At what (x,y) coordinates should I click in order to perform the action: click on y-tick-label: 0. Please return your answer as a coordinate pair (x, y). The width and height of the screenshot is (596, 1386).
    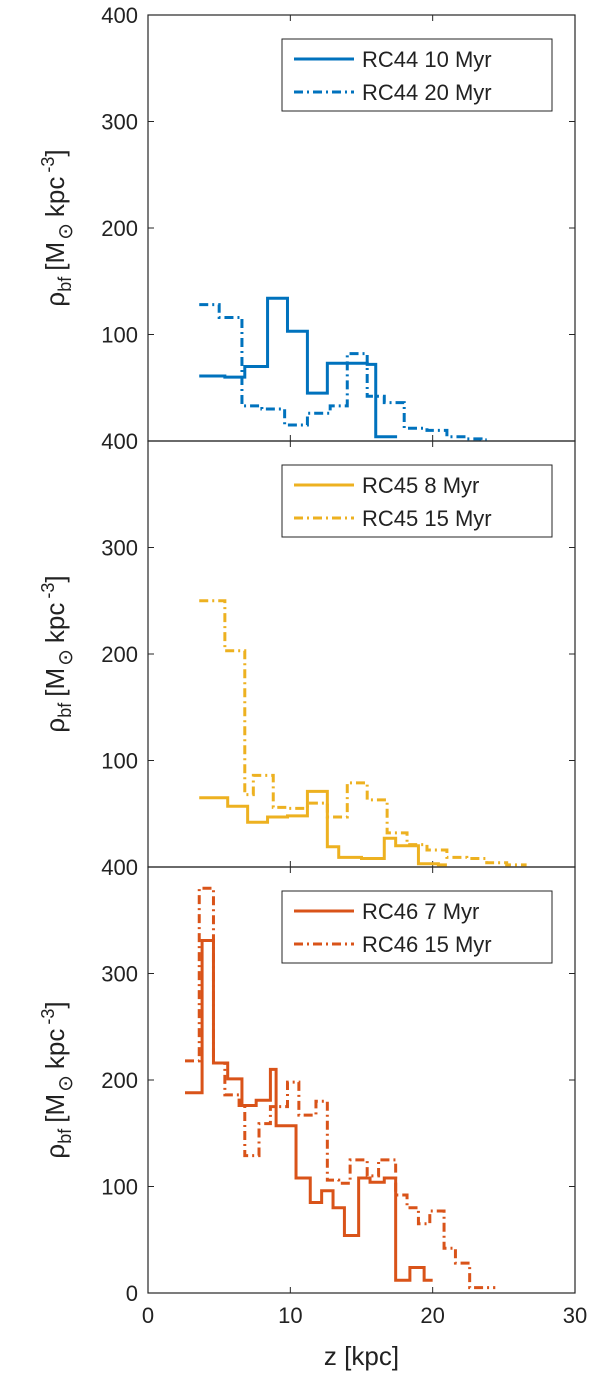
    Looking at the image, I should click on (132, 1293).